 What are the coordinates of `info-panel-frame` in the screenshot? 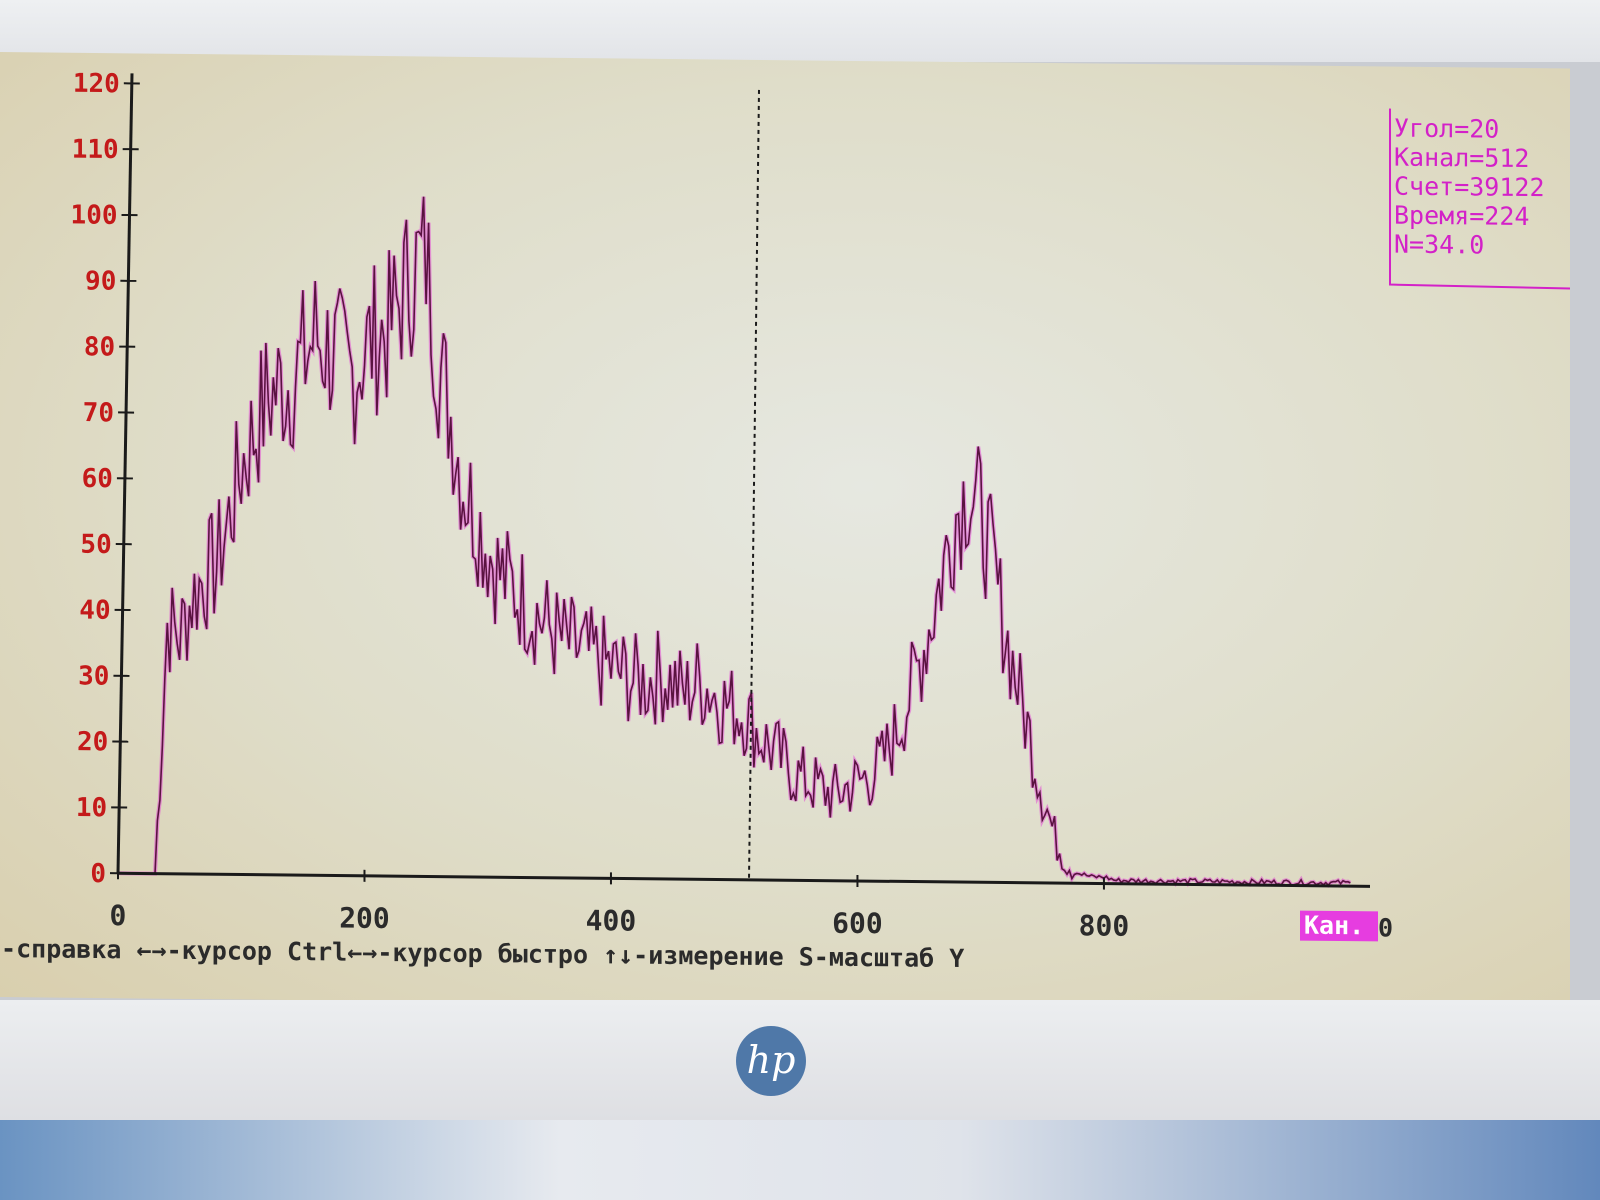 It's located at (1479, 199).